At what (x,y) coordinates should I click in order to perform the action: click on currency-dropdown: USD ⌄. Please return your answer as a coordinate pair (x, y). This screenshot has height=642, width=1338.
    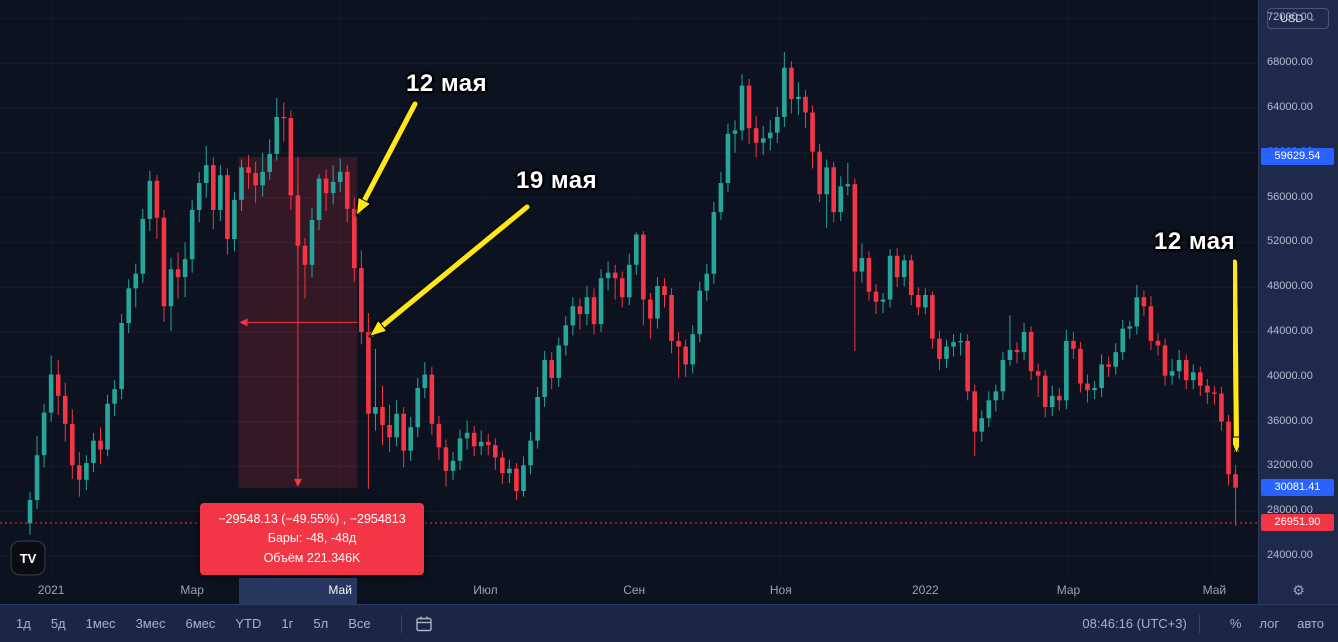
    Looking at the image, I should click on (1298, 18).